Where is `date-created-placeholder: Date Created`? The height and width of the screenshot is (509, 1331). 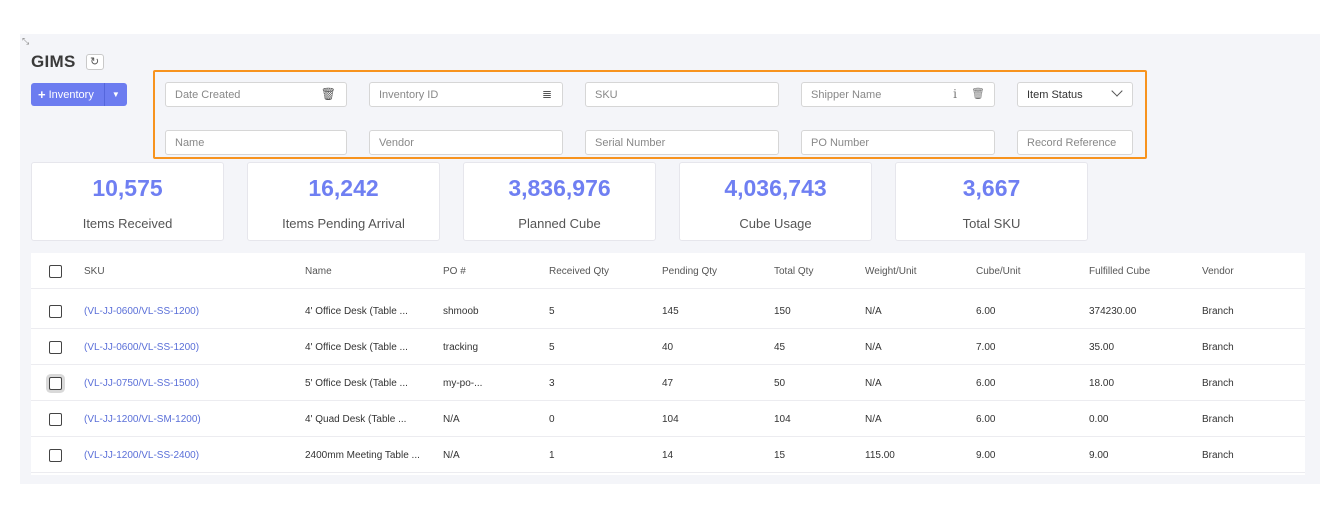
date-created-placeholder: Date Created is located at coordinates (208, 94).